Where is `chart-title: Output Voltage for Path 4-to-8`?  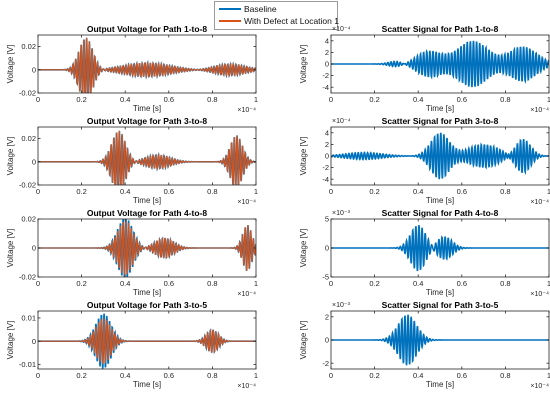 chart-title: Output Voltage for Path 4-to-8 is located at coordinates (147, 213).